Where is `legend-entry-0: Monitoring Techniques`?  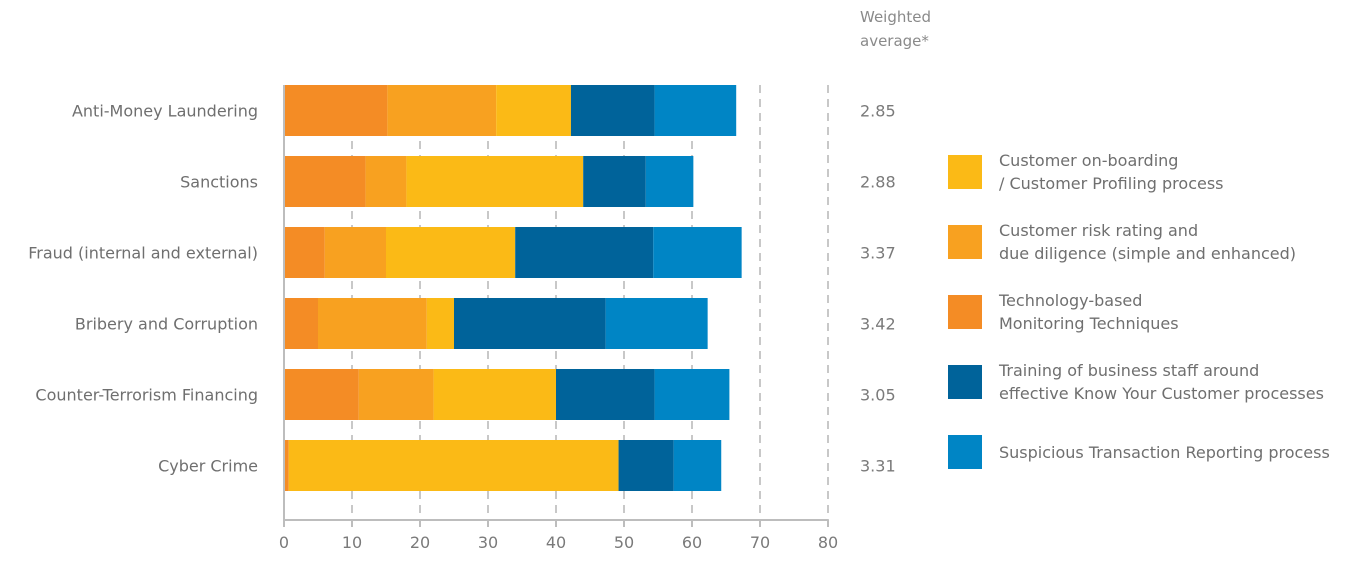
legend-entry-0: Monitoring Techniques is located at coordinates (1089, 323).